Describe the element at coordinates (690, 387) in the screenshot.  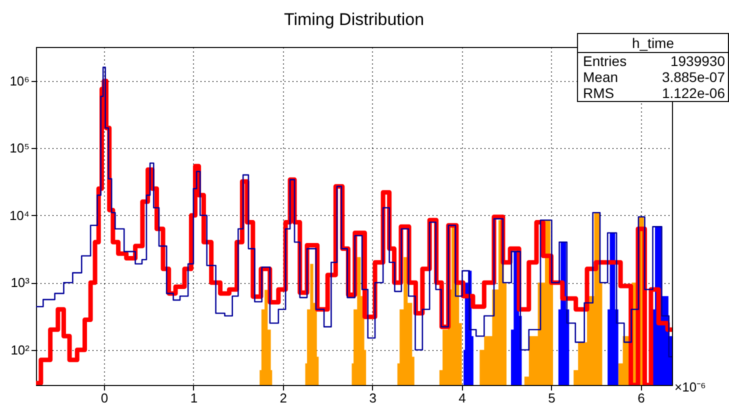
I see `x-axis-title: ×10⁻⁶` at that location.